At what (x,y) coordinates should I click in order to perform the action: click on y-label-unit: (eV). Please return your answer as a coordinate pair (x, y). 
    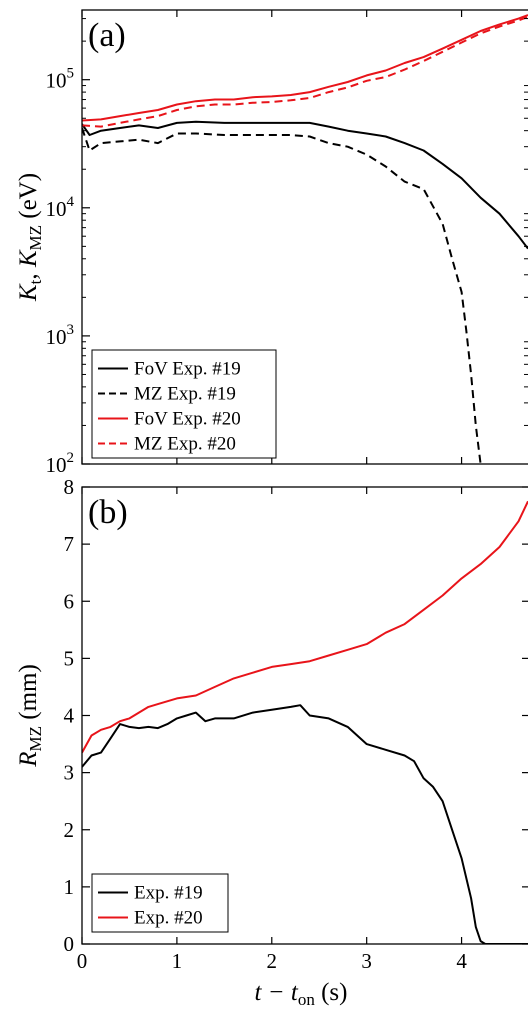
    Looking at the image, I should click on (28, 199).